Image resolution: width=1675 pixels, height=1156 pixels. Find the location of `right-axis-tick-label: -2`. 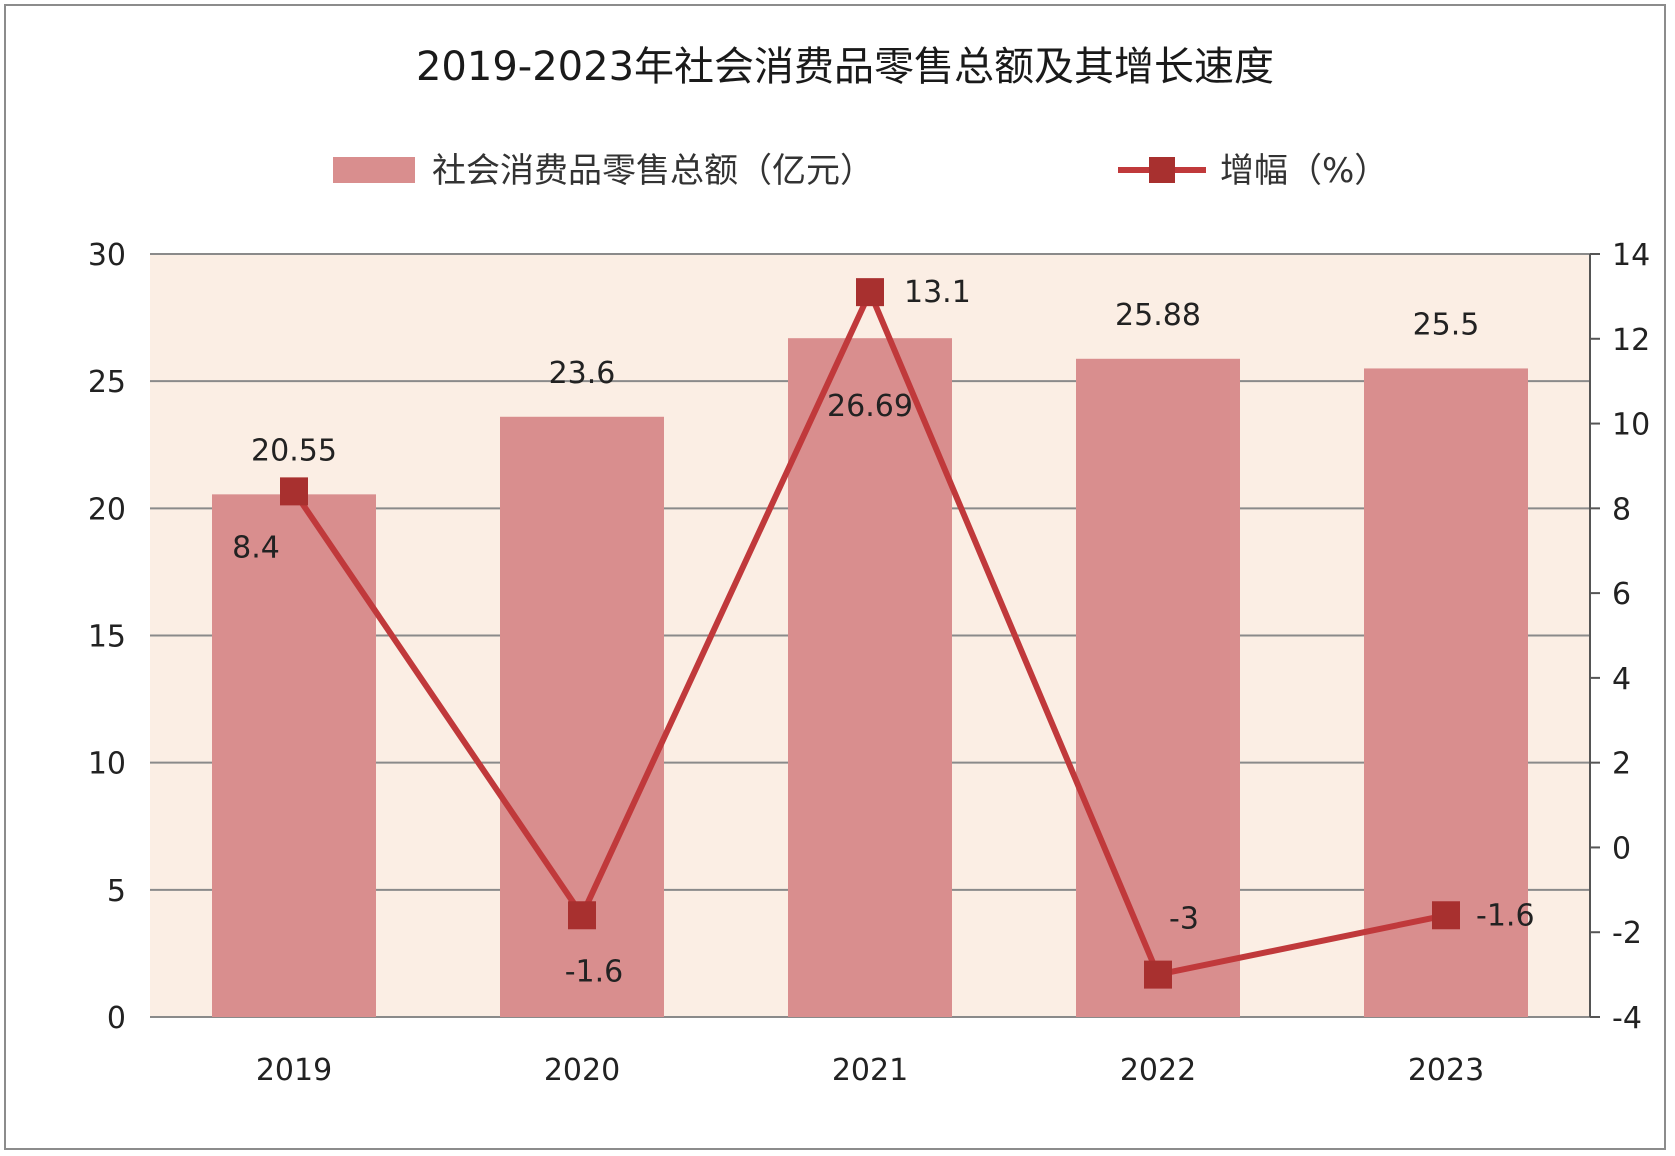

right-axis-tick-label: -2 is located at coordinates (1627, 933).